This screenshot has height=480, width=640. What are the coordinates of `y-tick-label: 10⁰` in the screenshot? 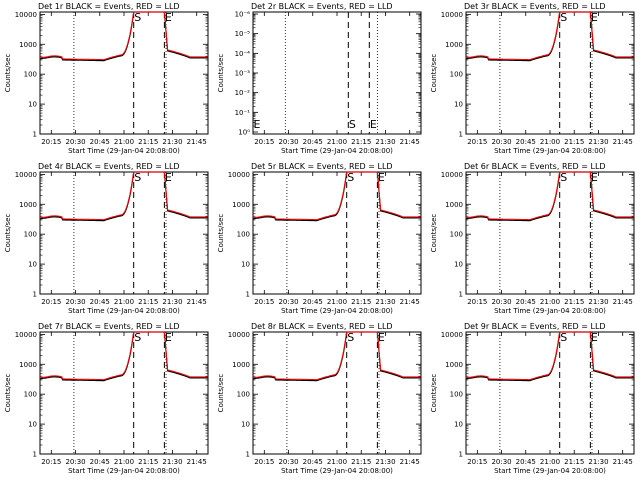 It's located at (244, 133).